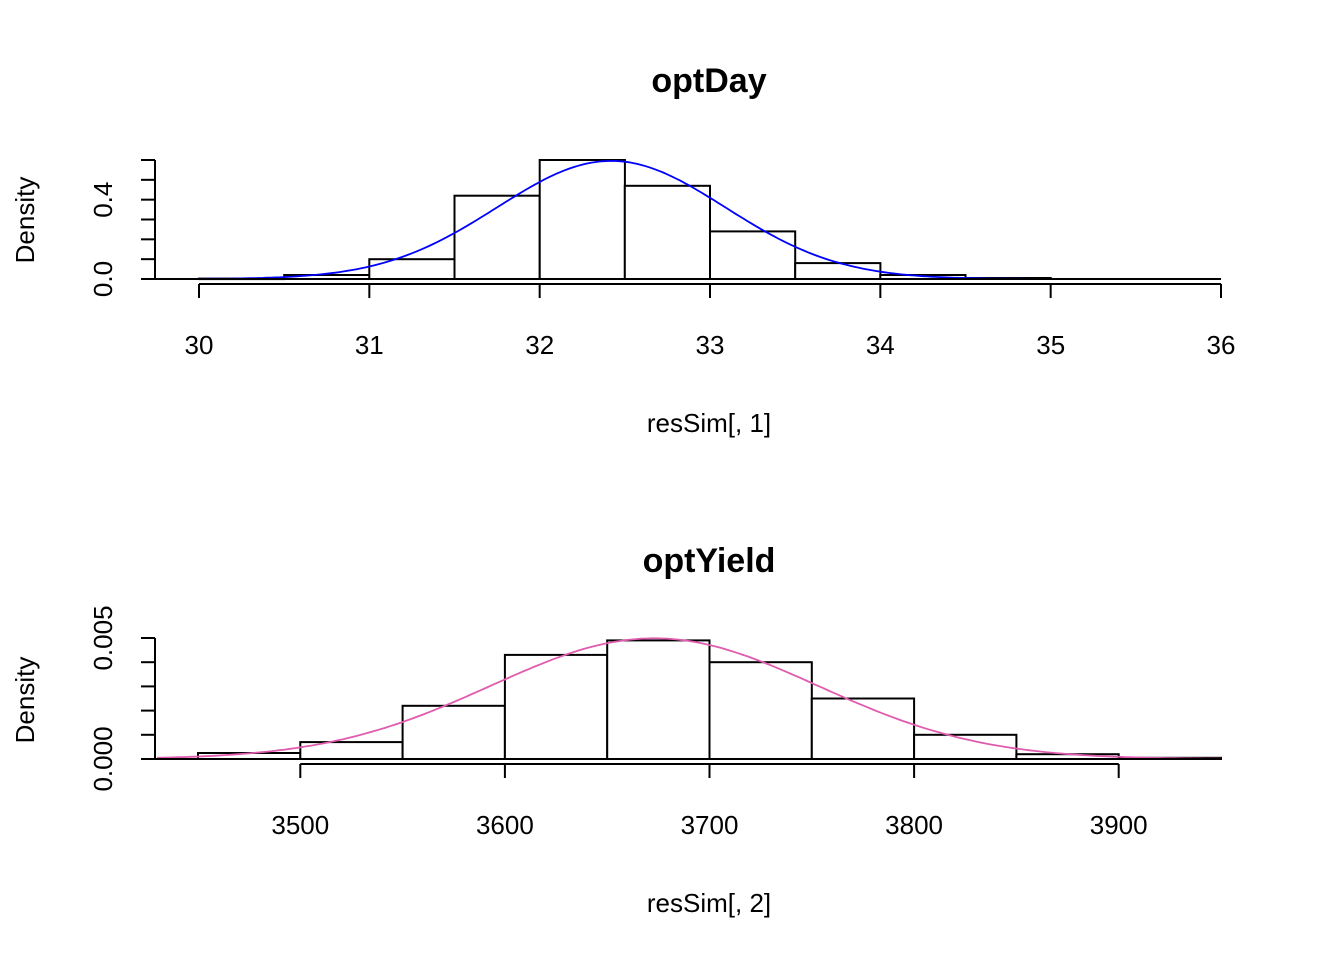  I want to click on y-tick-label: 0.4, so click(103, 200).